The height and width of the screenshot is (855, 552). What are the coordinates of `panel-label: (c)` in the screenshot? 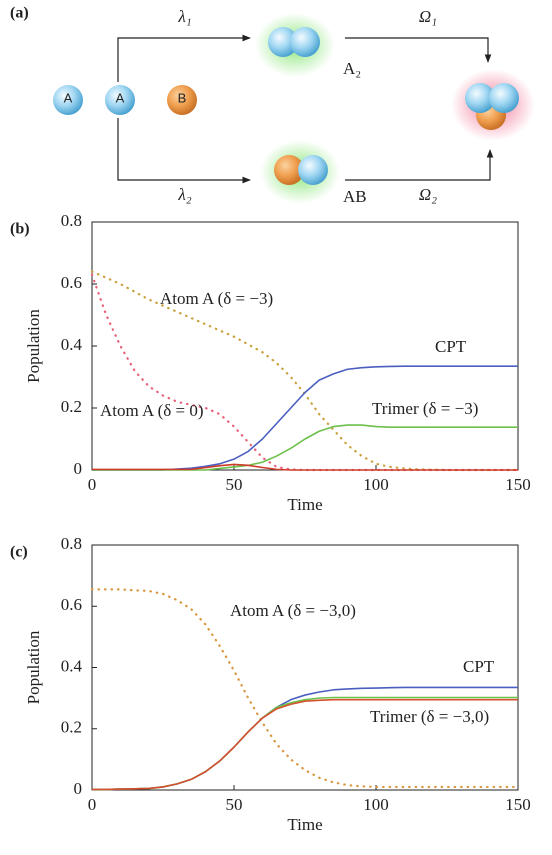 It's located at (19, 552).